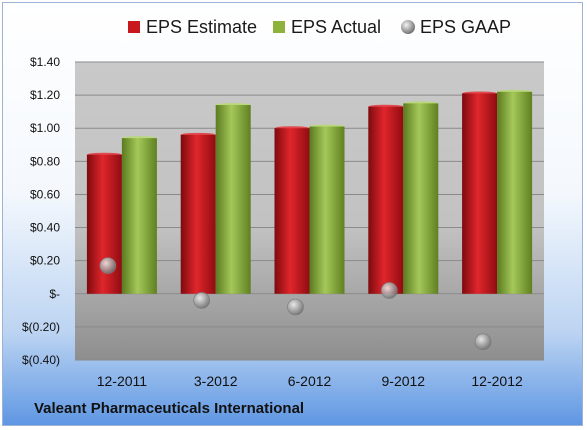  What do you see at coordinates (45, 62) in the screenshot?
I see `y-tick-label: $1.40` at bounding box center [45, 62].